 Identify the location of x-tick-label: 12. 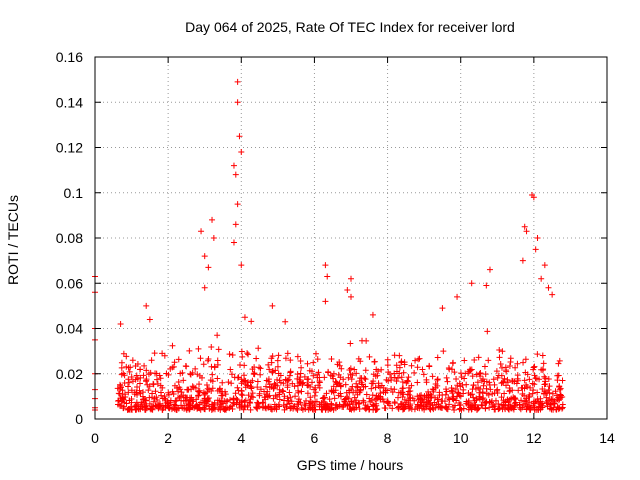
(534, 438).